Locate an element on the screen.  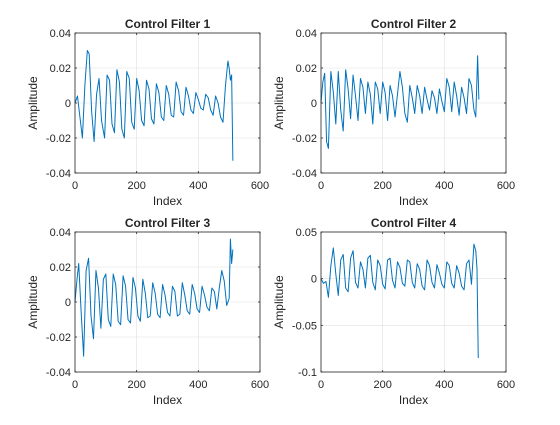
axes-box is located at coordinates (413, 302).